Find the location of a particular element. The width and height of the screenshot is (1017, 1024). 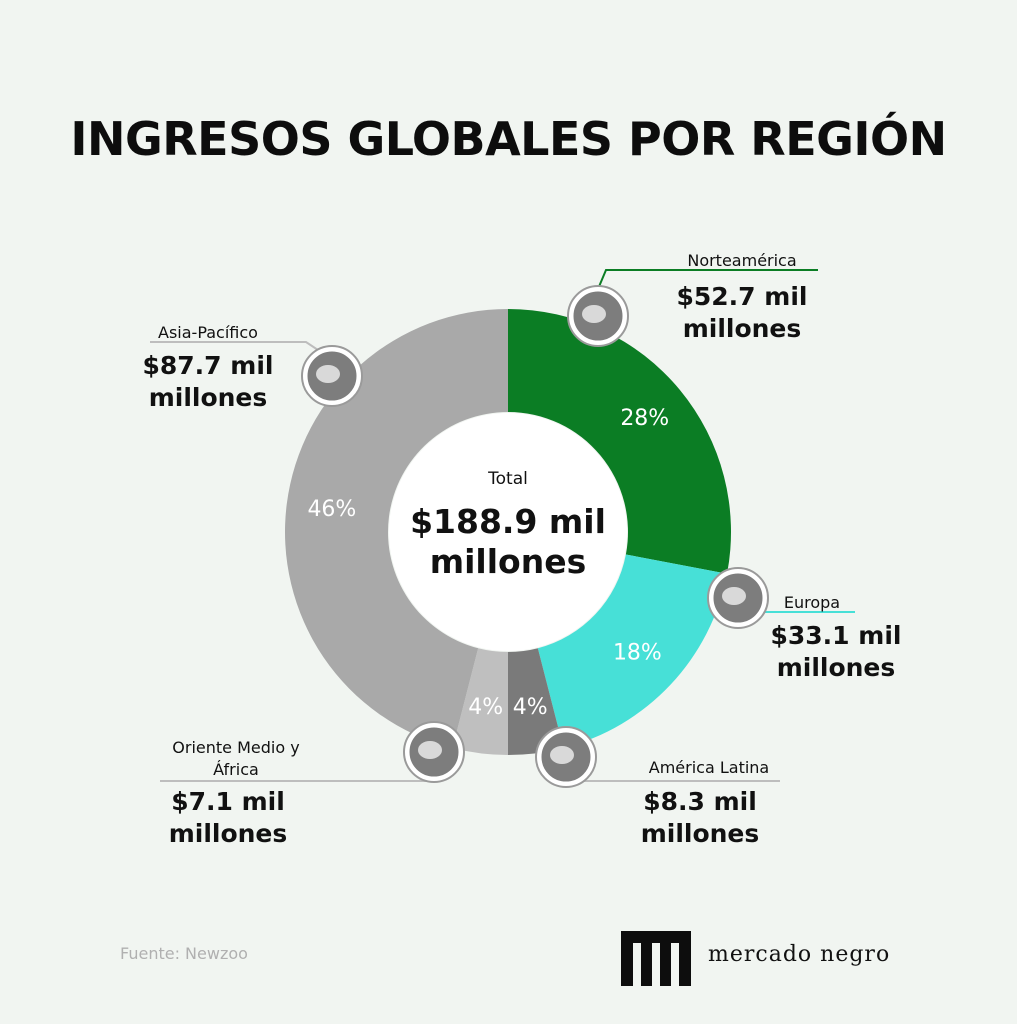

brand-logo is located at coordinates (656, 958).